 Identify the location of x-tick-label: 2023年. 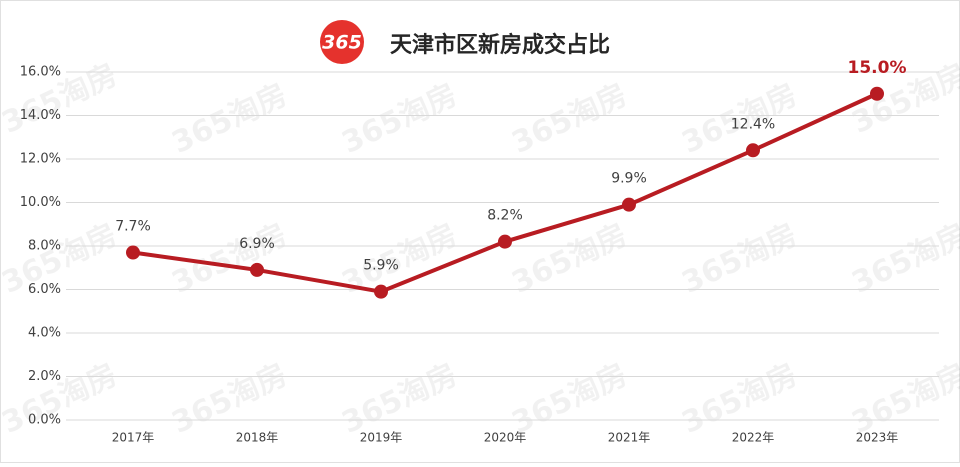
(877, 438).